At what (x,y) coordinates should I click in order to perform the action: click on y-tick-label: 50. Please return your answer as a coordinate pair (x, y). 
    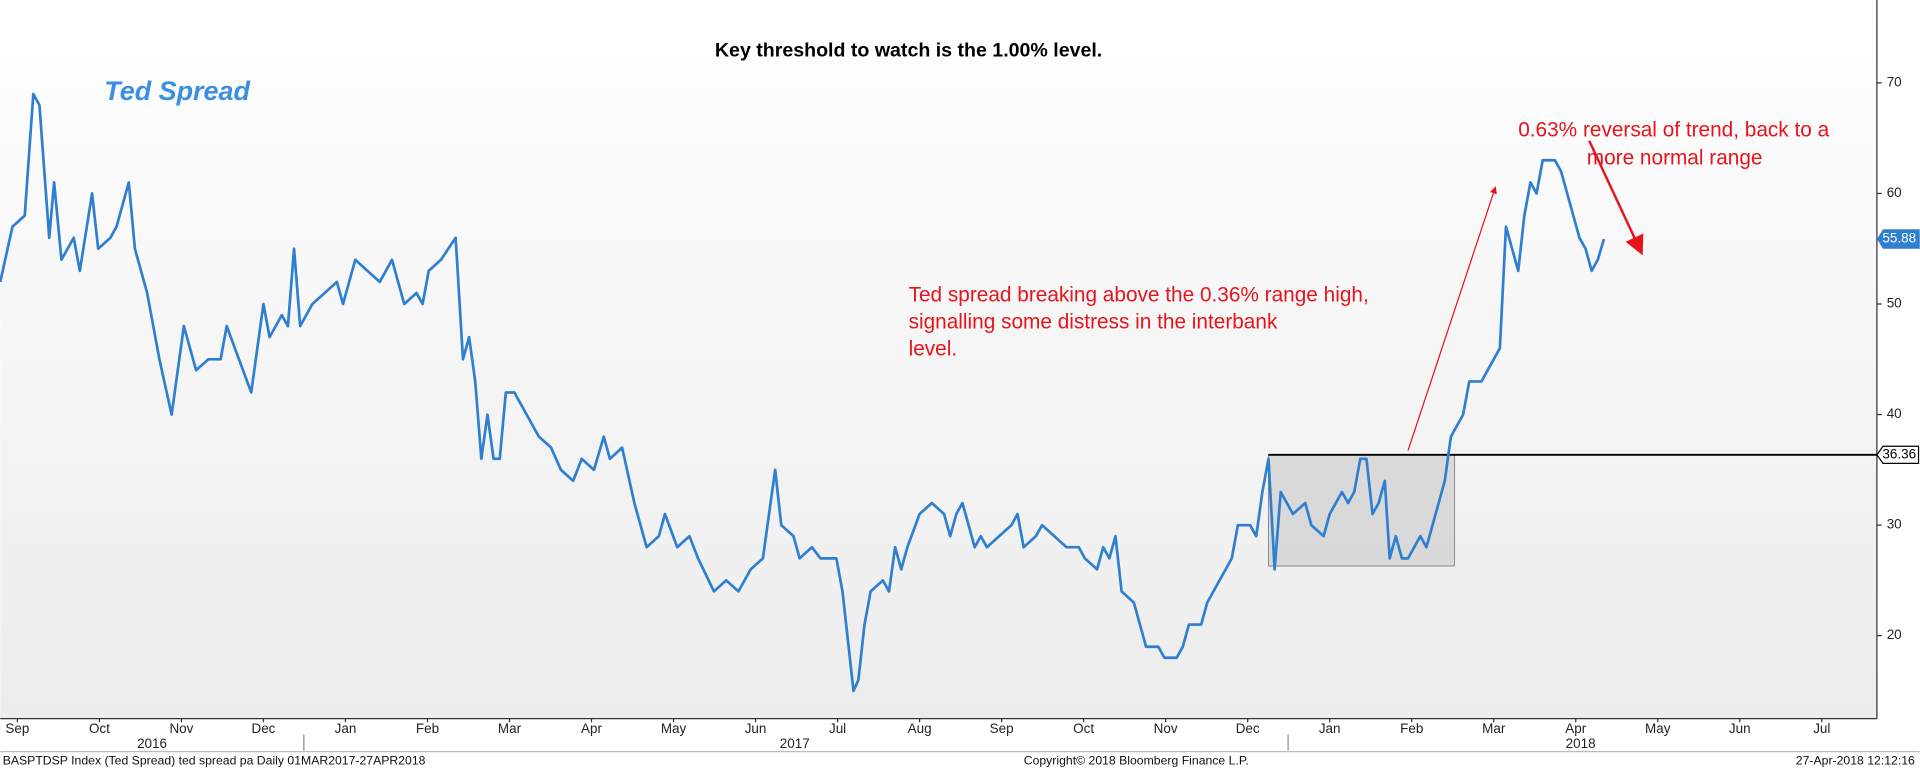
    Looking at the image, I should click on (1894, 303).